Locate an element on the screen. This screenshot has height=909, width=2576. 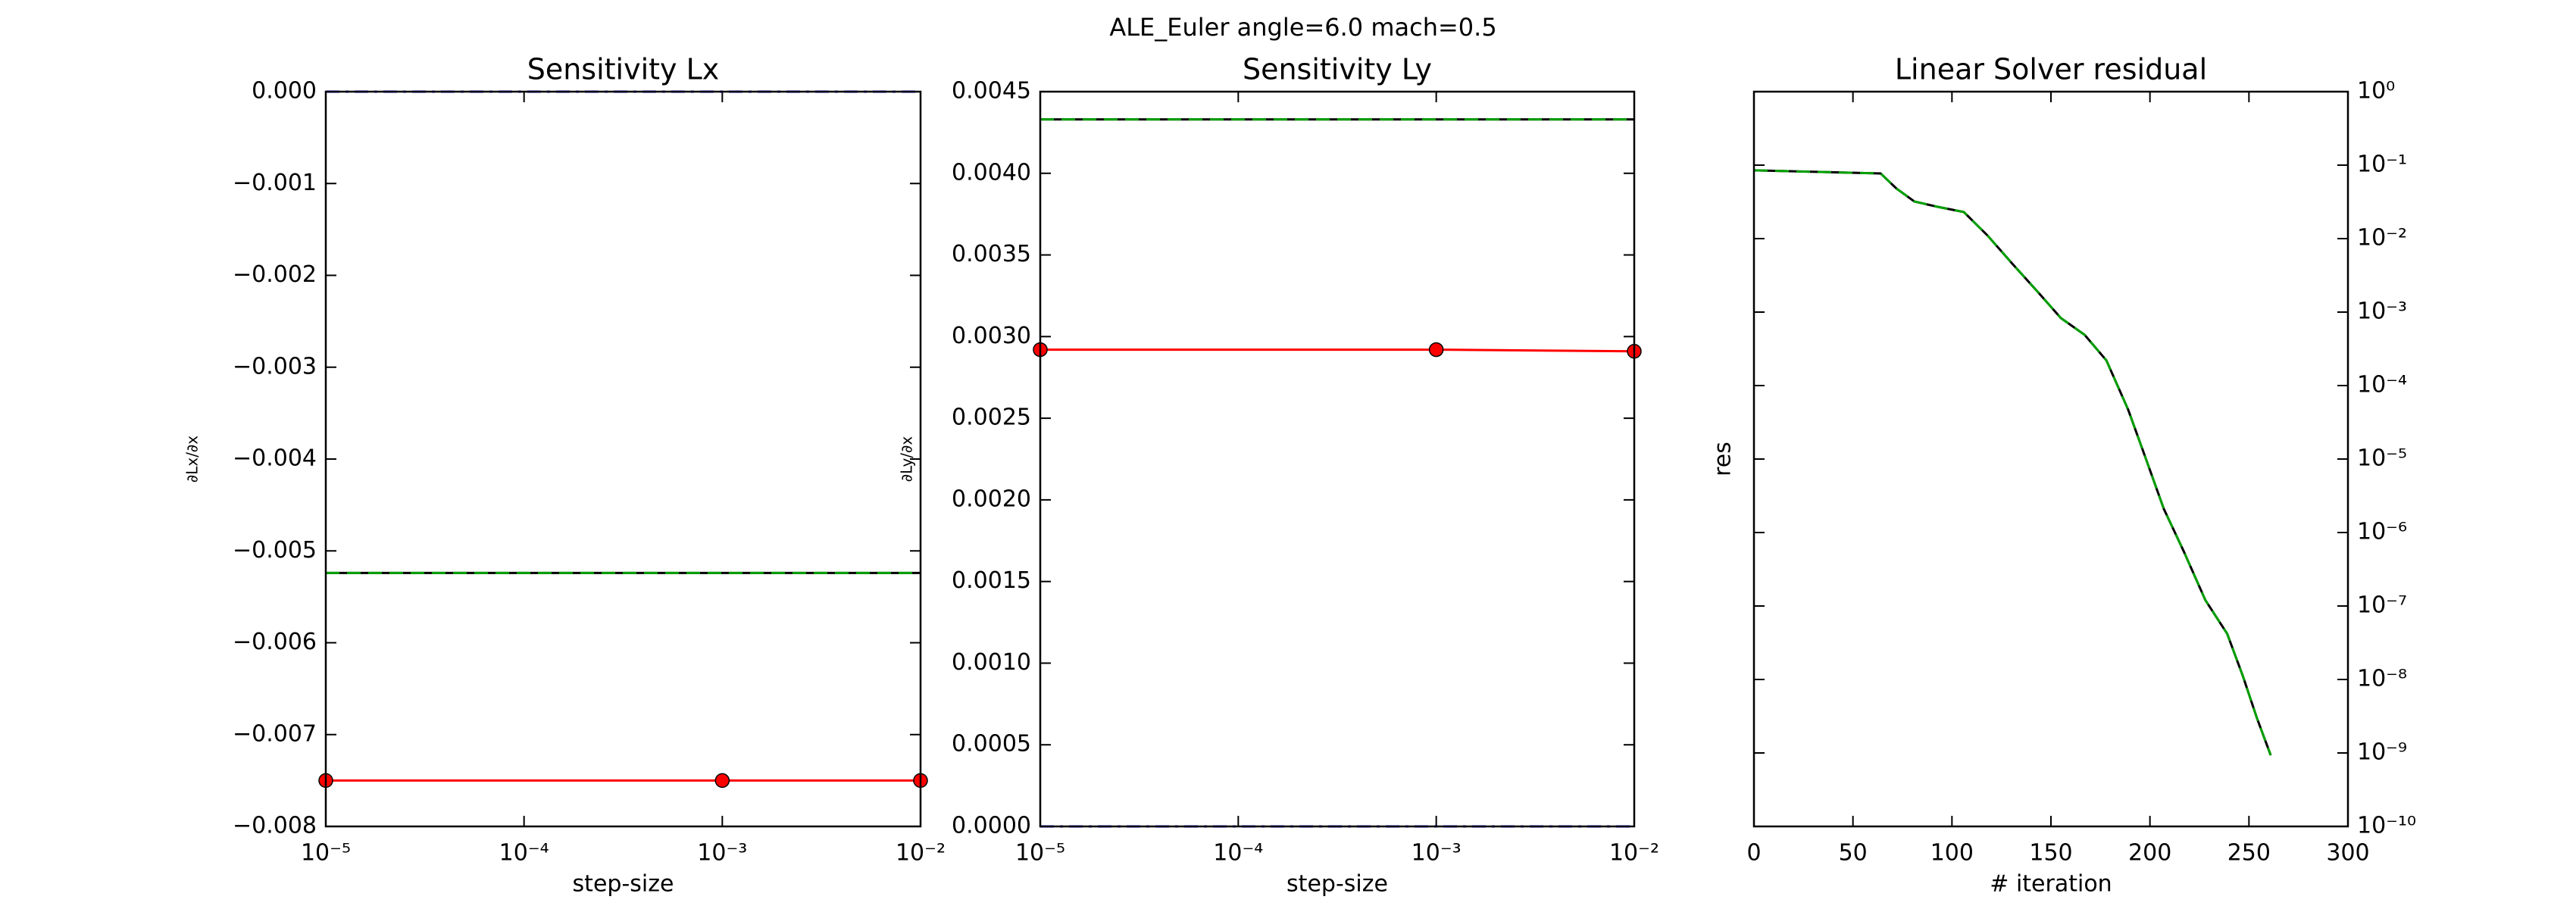
y-tick-label: 10⁻¹⁰ is located at coordinates (2386, 826).